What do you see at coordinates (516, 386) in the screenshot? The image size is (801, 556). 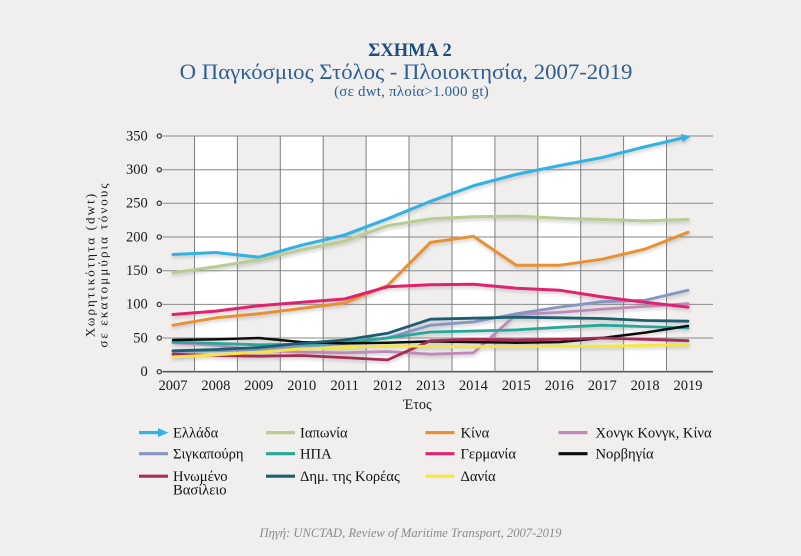 I see `svg-text: 2015` at bounding box center [516, 386].